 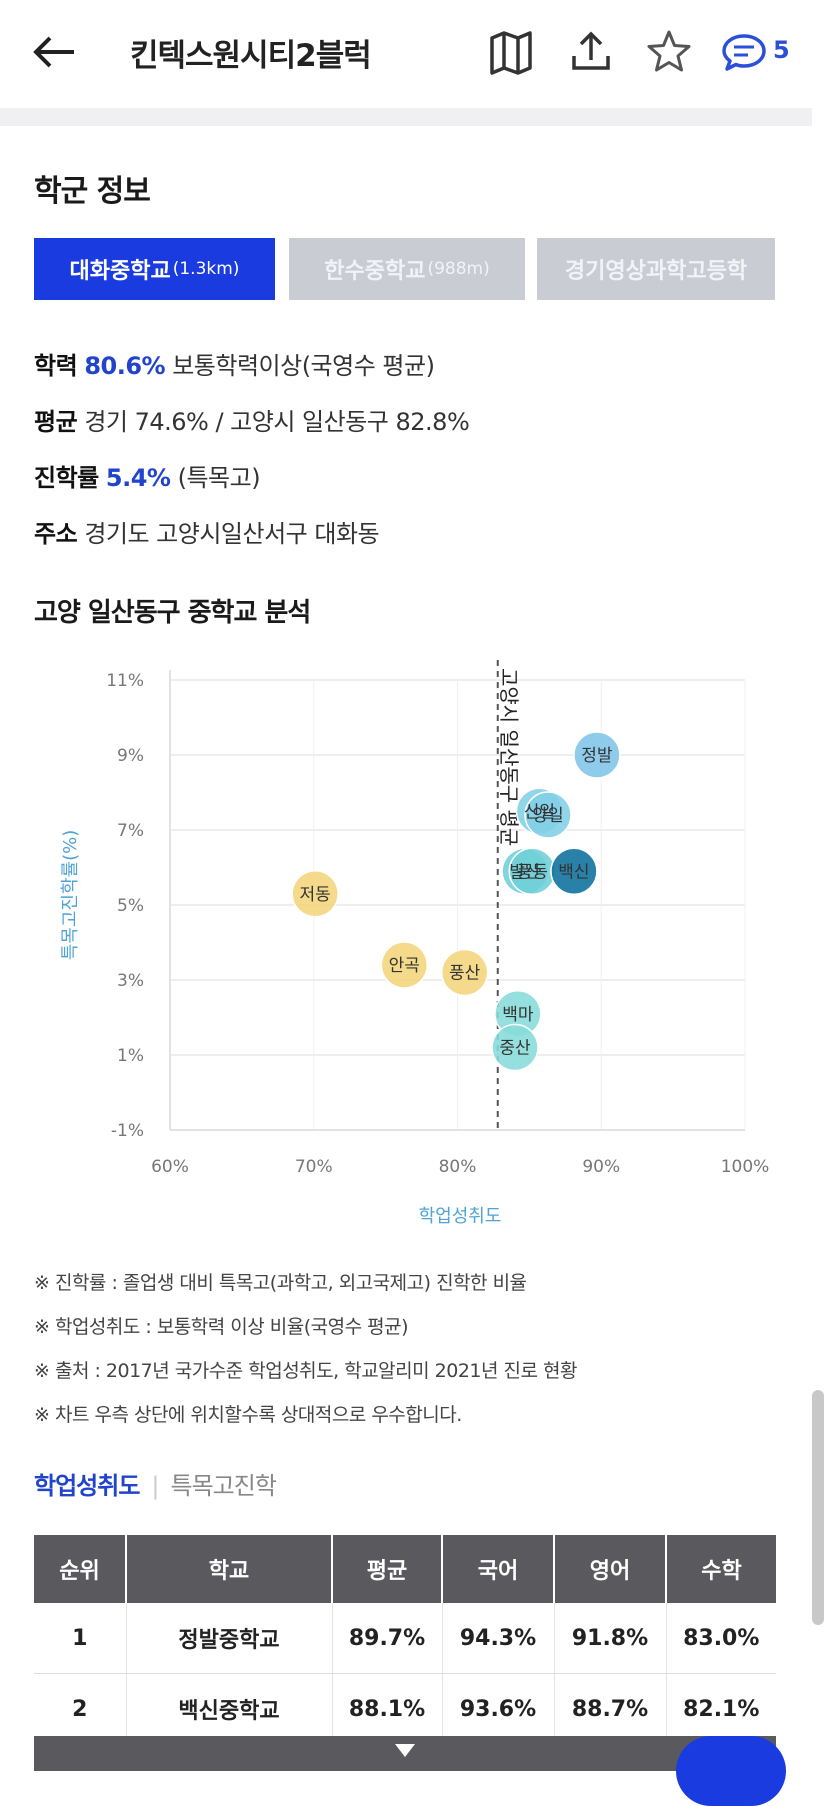 I want to click on address-label: 주소, so click(x=56, y=534).